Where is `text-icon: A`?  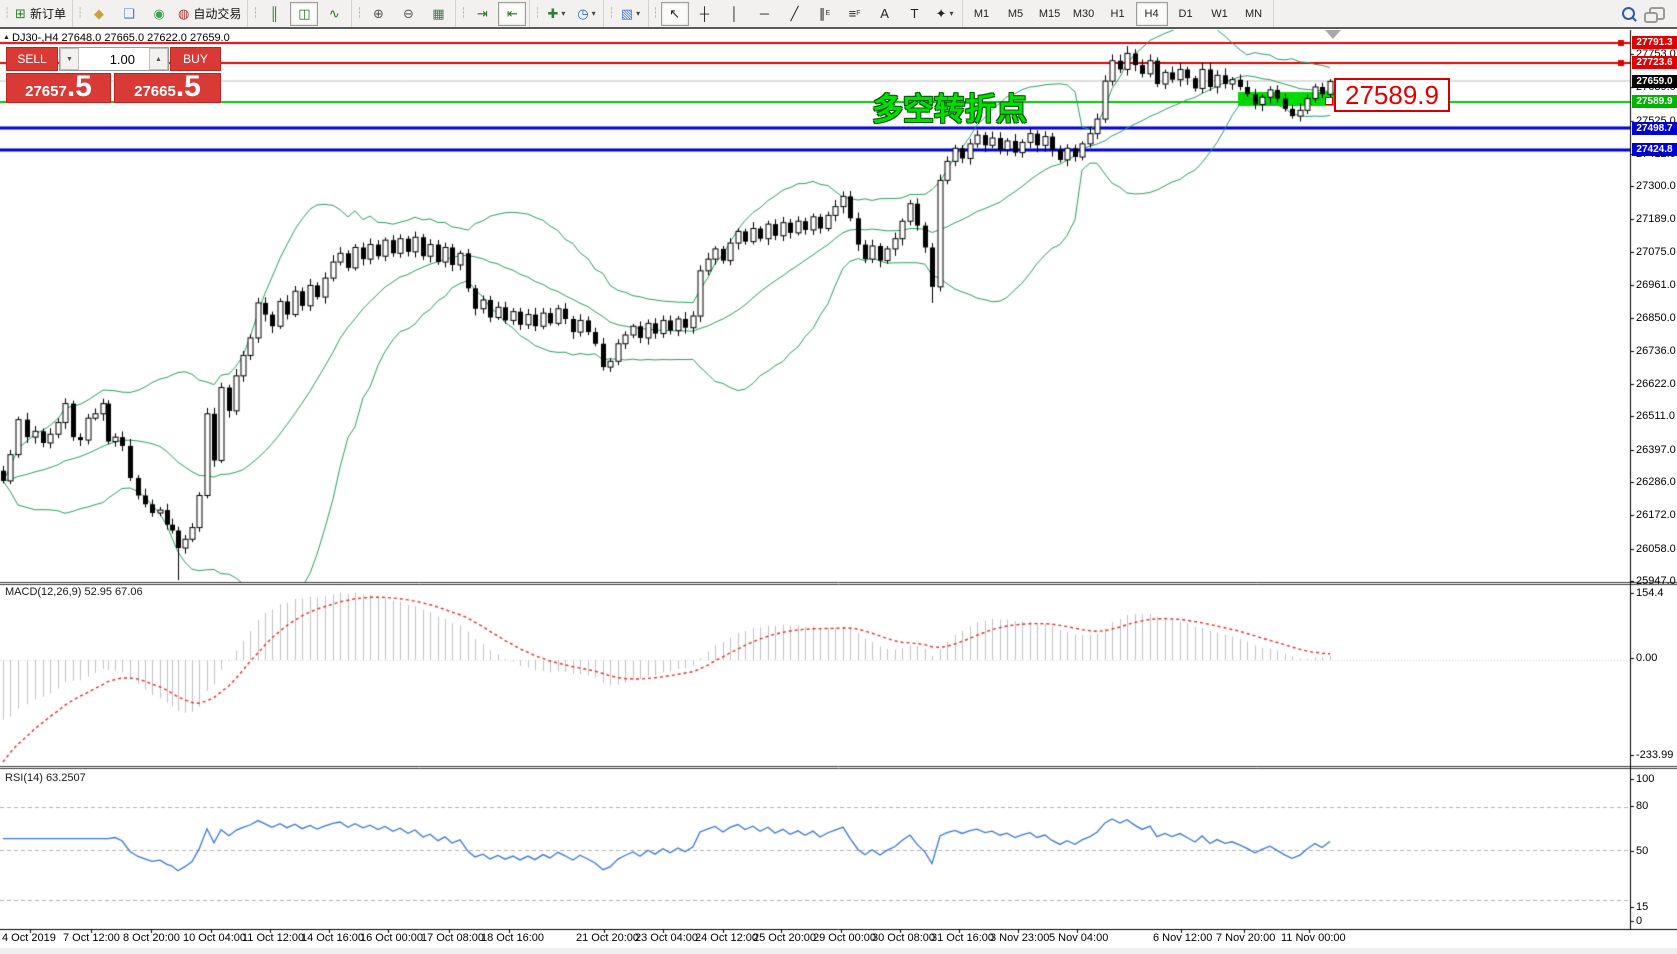
text-icon: A is located at coordinates (884, 13).